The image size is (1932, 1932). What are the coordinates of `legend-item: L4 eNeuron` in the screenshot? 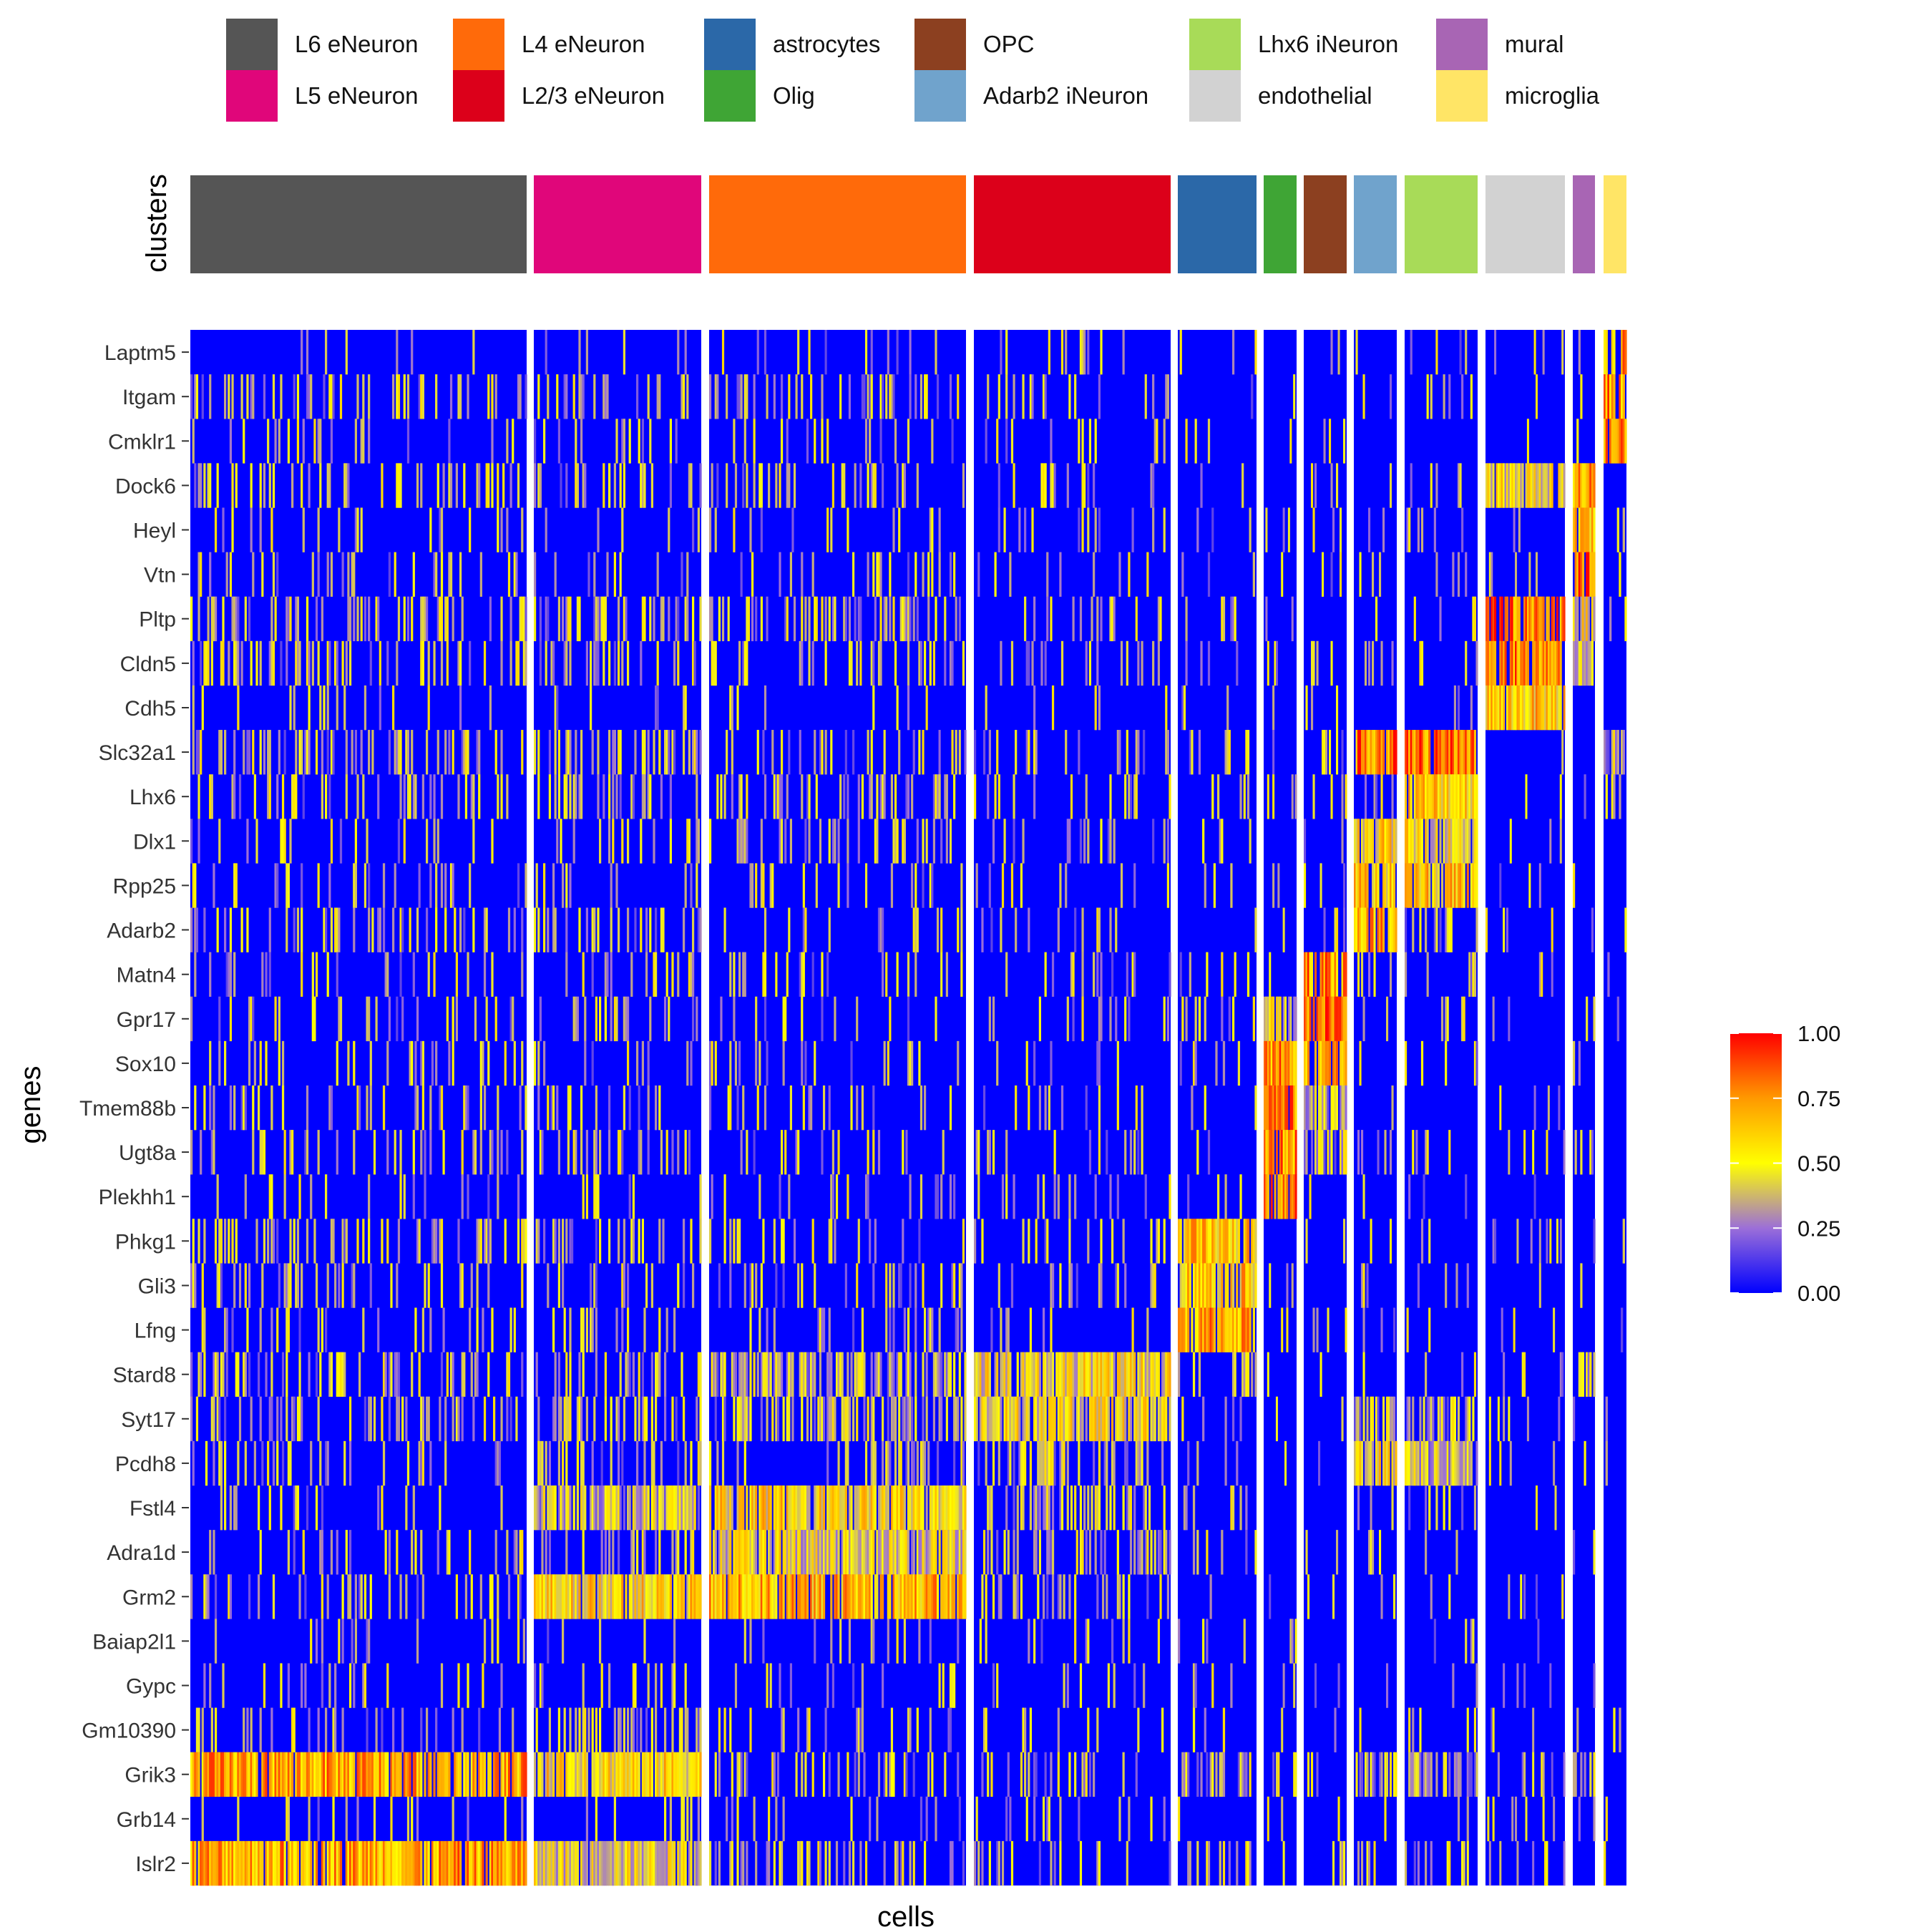 It's located at (549, 44).